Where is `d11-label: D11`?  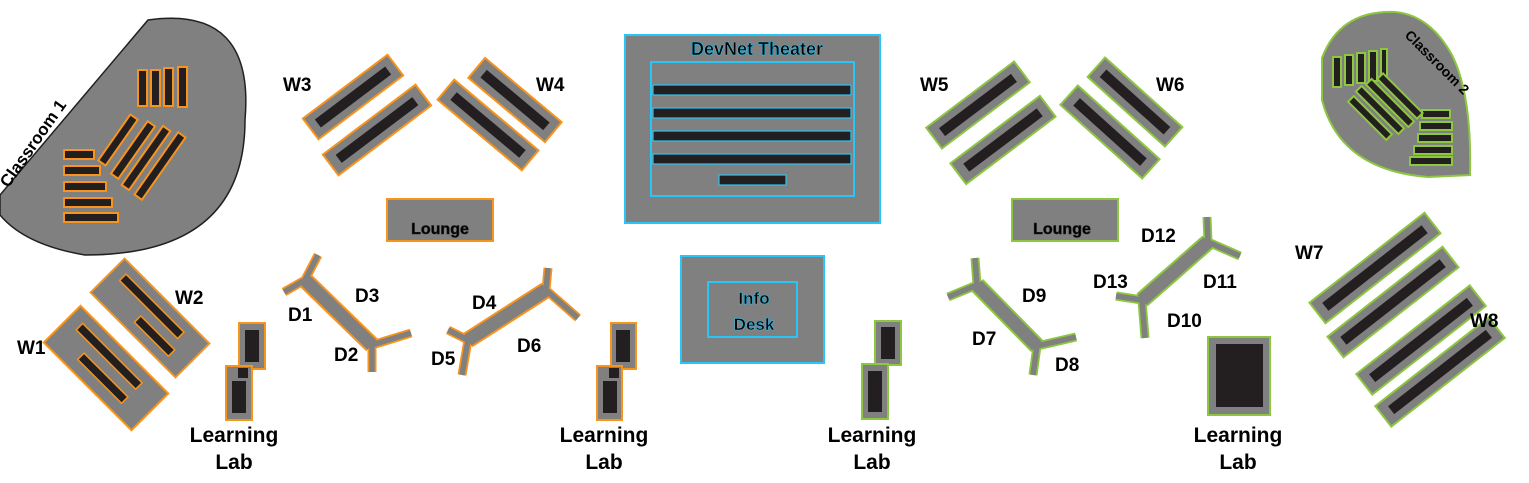
d11-label: D11 is located at coordinates (1220, 282).